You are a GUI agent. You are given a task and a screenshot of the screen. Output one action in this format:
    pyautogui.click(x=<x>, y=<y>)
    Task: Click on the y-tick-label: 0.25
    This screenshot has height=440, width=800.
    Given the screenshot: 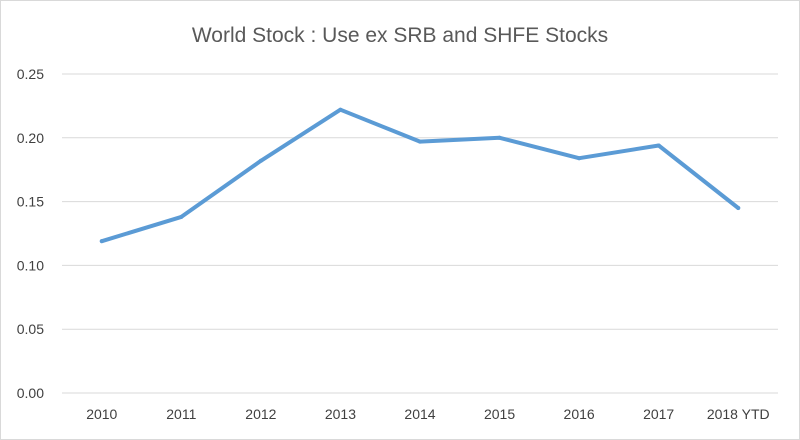 What is the action you would take?
    pyautogui.click(x=30, y=74)
    